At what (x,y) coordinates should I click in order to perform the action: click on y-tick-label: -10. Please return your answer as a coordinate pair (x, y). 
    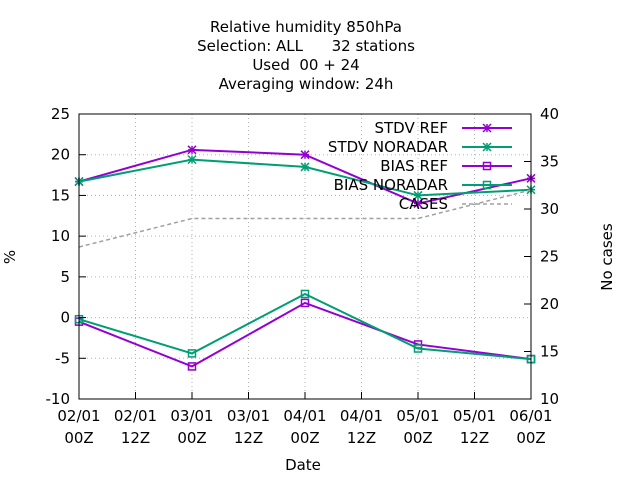
    Looking at the image, I should click on (58, 399).